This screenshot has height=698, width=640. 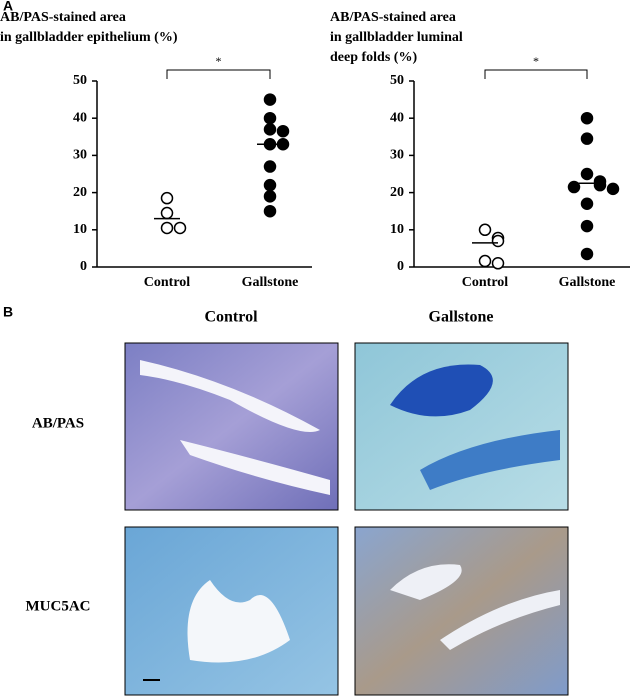 What do you see at coordinates (461, 317) in the screenshot?
I see `column-label: Gallstone` at bounding box center [461, 317].